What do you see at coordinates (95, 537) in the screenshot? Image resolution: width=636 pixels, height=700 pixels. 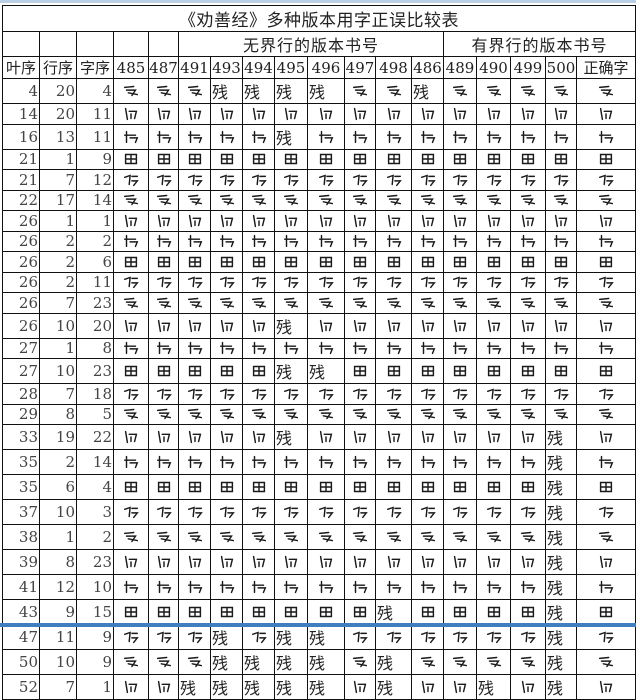 I see `cell-char: 2` at bounding box center [95, 537].